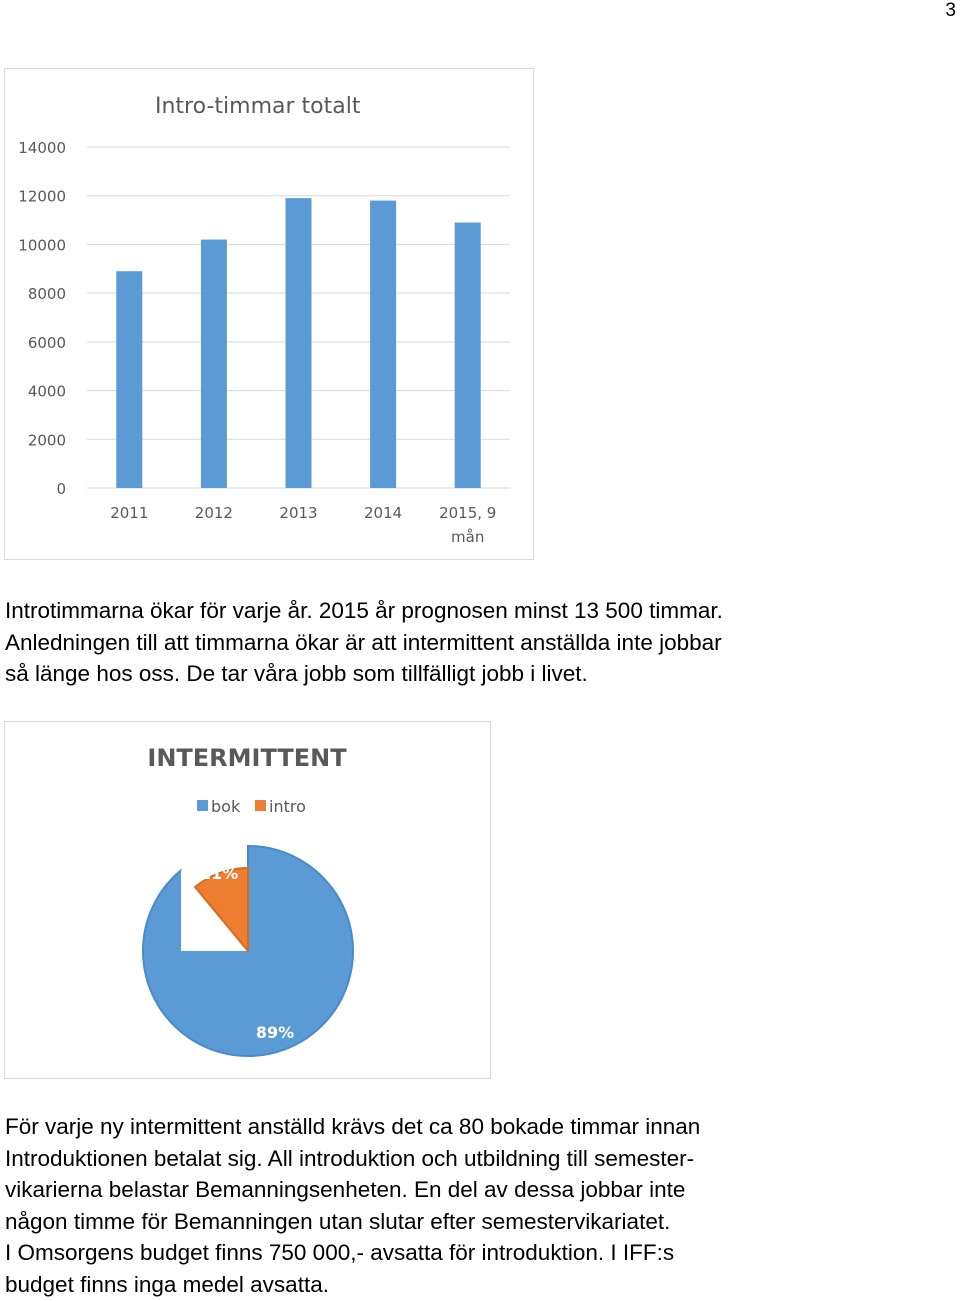 The width and height of the screenshot is (960, 1301). Describe the element at coordinates (226, 806) in the screenshot. I see `legend-label-bok: bok` at that location.